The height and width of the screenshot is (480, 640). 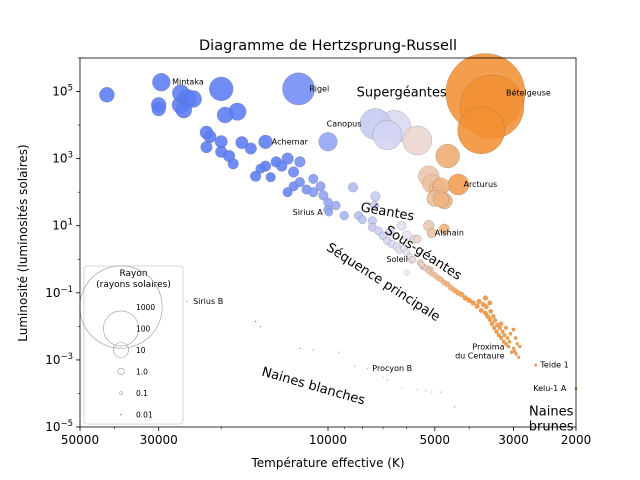 What do you see at coordinates (308, 212) in the screenshot?
I see `star-name-label: Sirius A` at bounding box center [308, 212].